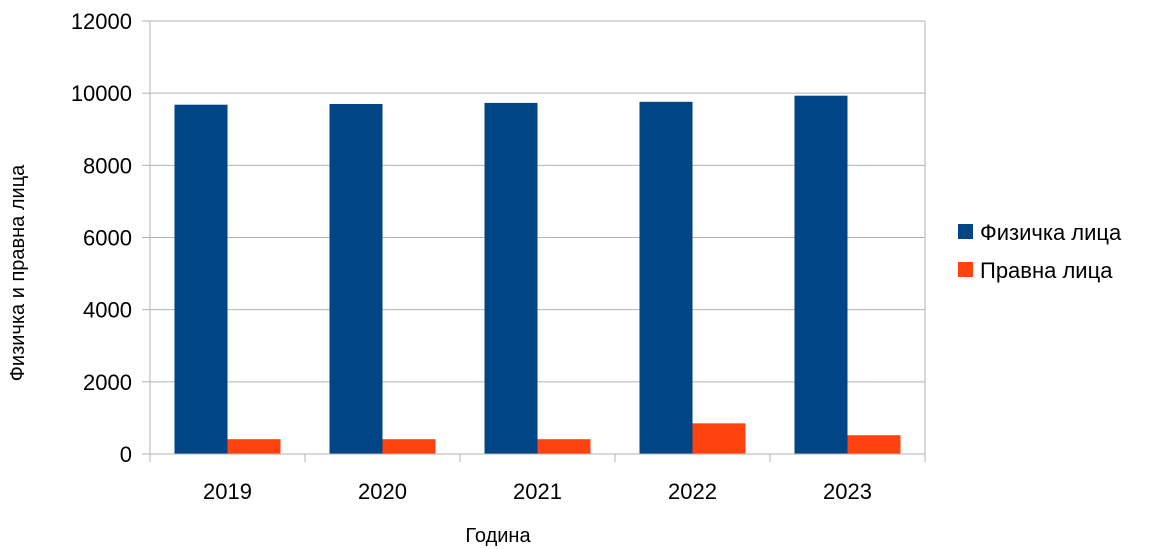 This screenshot has width=1153, height=549. What do you see at coordinates (537, 491) in the screenshot?
I see `x-tick-label: 2021` at bounding box center [537, 491].